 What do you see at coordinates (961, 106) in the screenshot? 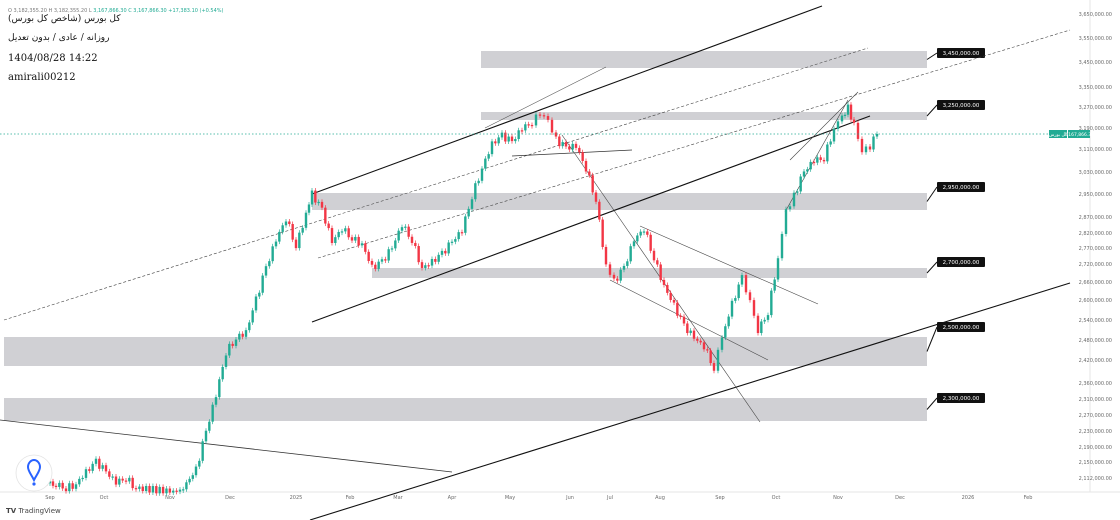
I see `zone-price-label: 3,250,000.00` at bounding box center [961, 106].